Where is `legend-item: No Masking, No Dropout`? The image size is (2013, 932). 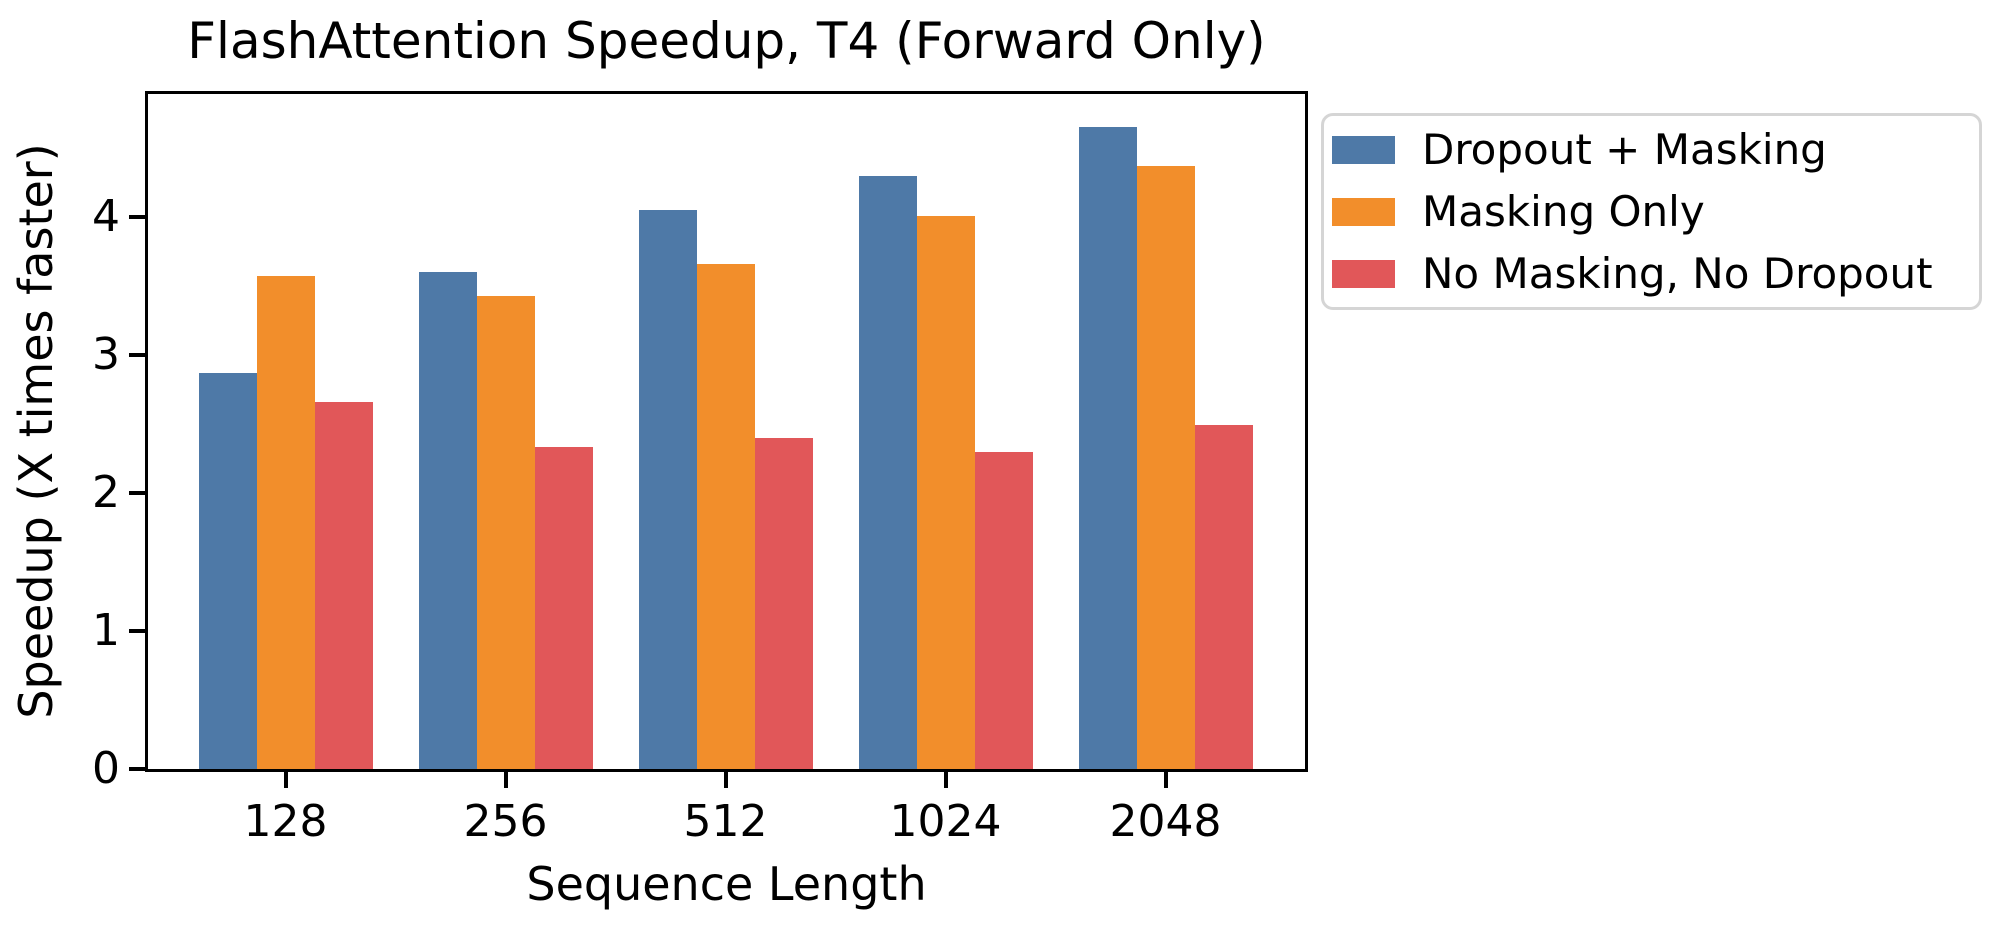
legend-item: No Masking, No Dropout is located at coordinates (1648, 274).